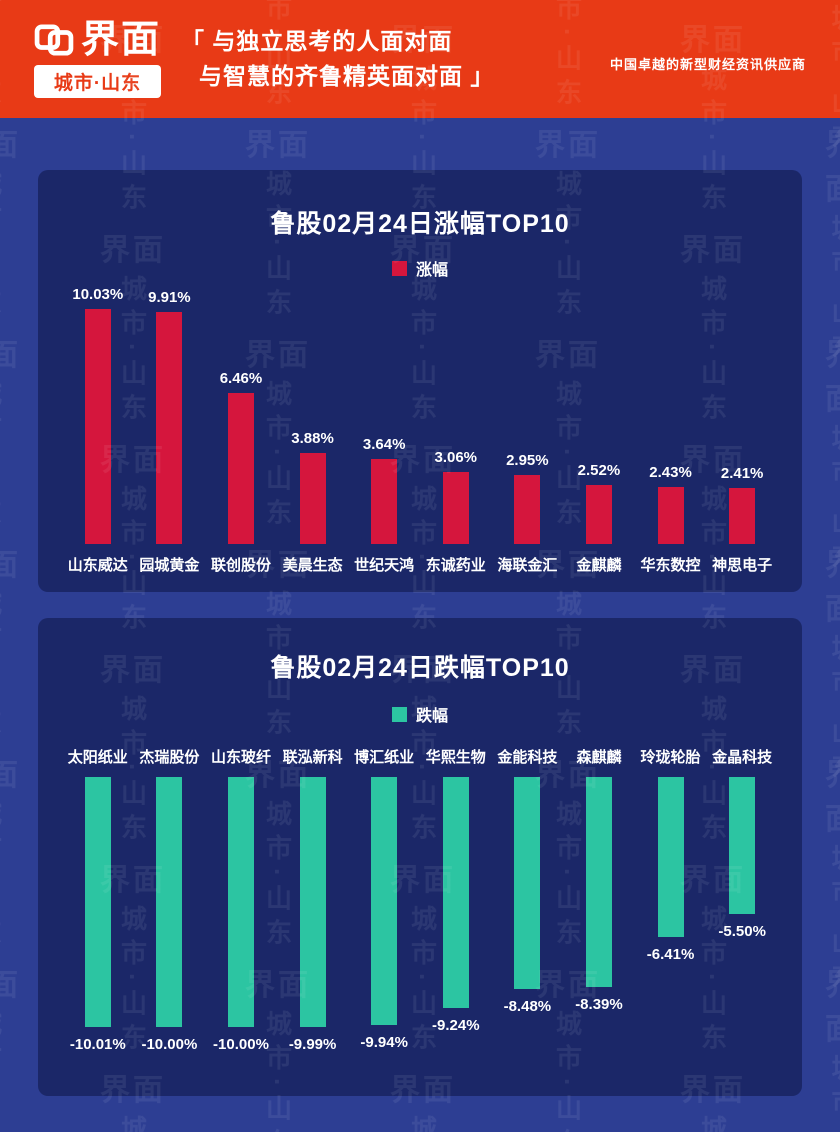 This screenshot has width=840, height=1132. What do you see at coordinates (742, 757) in the screenshot?
I see `category-label: 金晶科技` at bounding box center [742, 757].